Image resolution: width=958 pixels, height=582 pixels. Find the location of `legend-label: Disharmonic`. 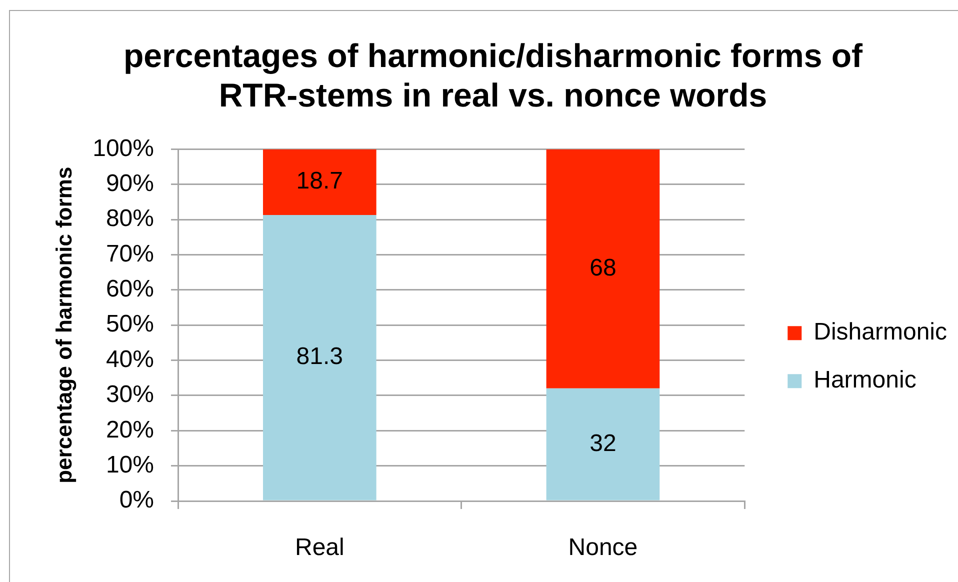

legend-label: Disharmonic is located at coordinates (881, 332).